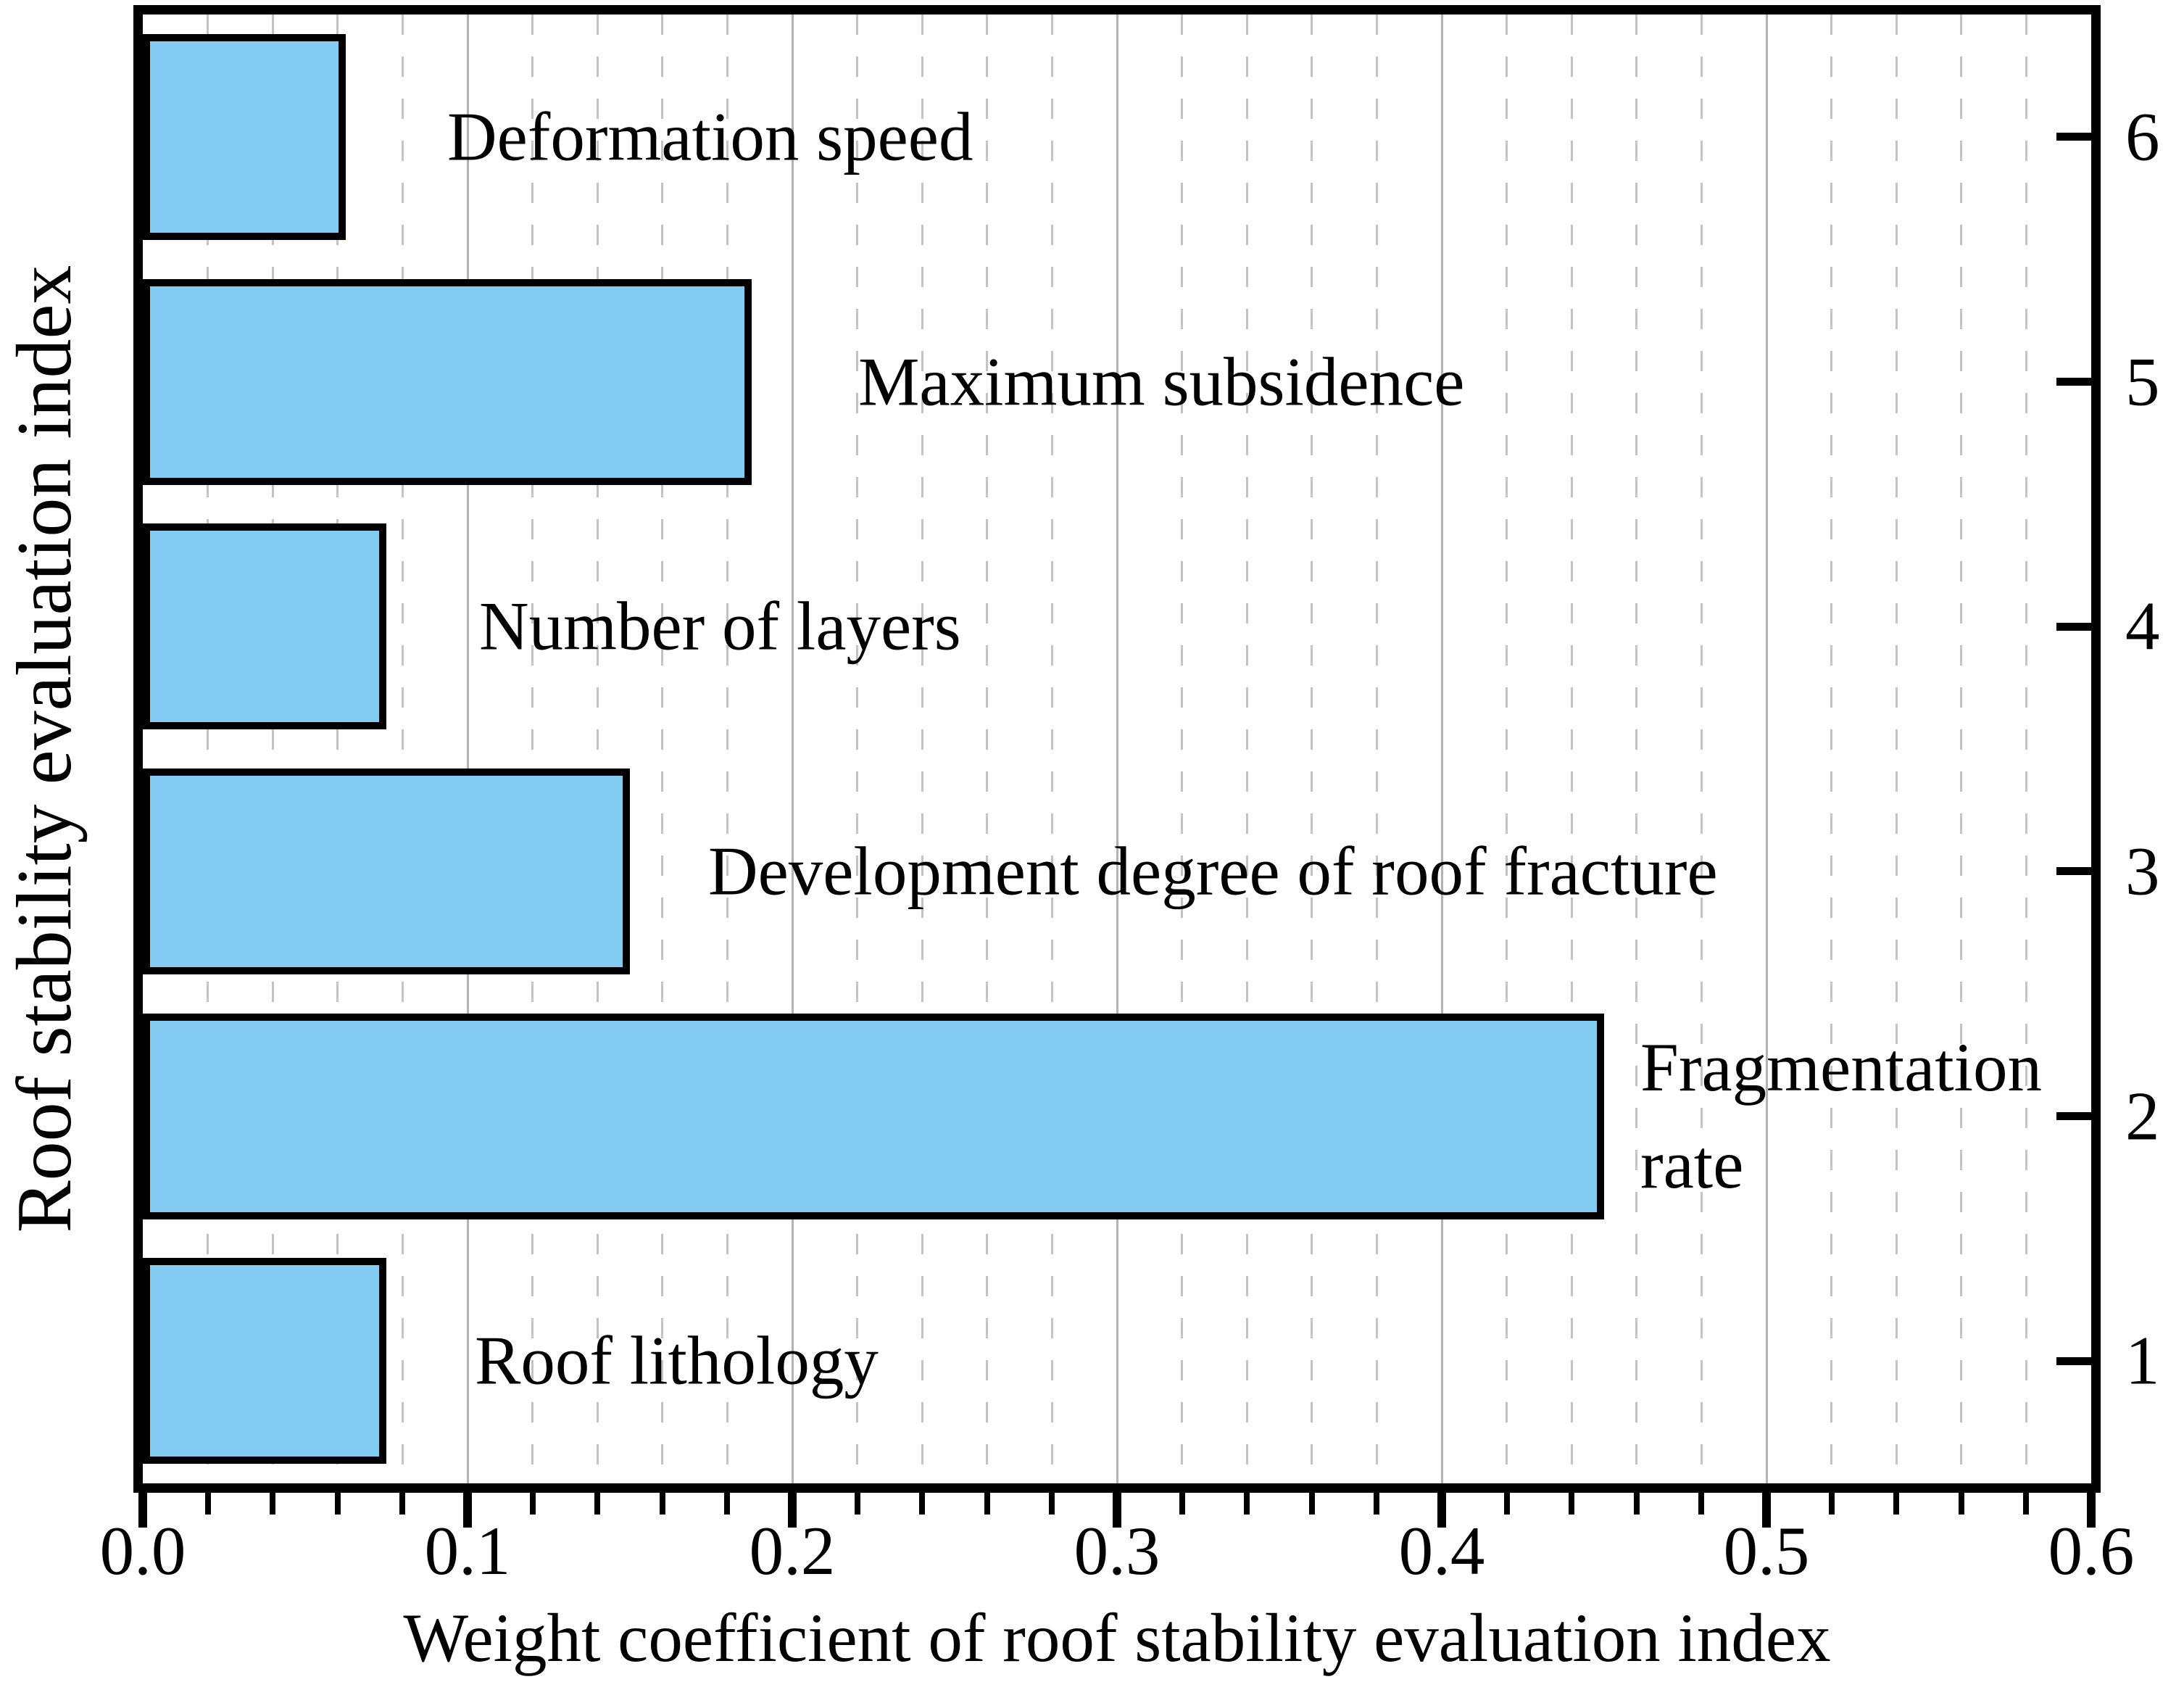 The width and height of the screenshot is (2184, 1682). Describe the element at coordinates (677, 1360) in the screenshot. I see `bar-label-1: Roof lithology` at that location.